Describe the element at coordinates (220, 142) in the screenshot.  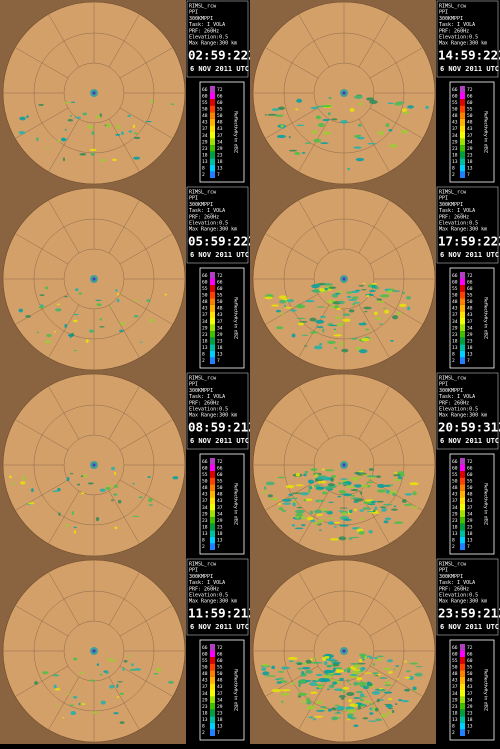
I see `scale-high: 34` at that location.